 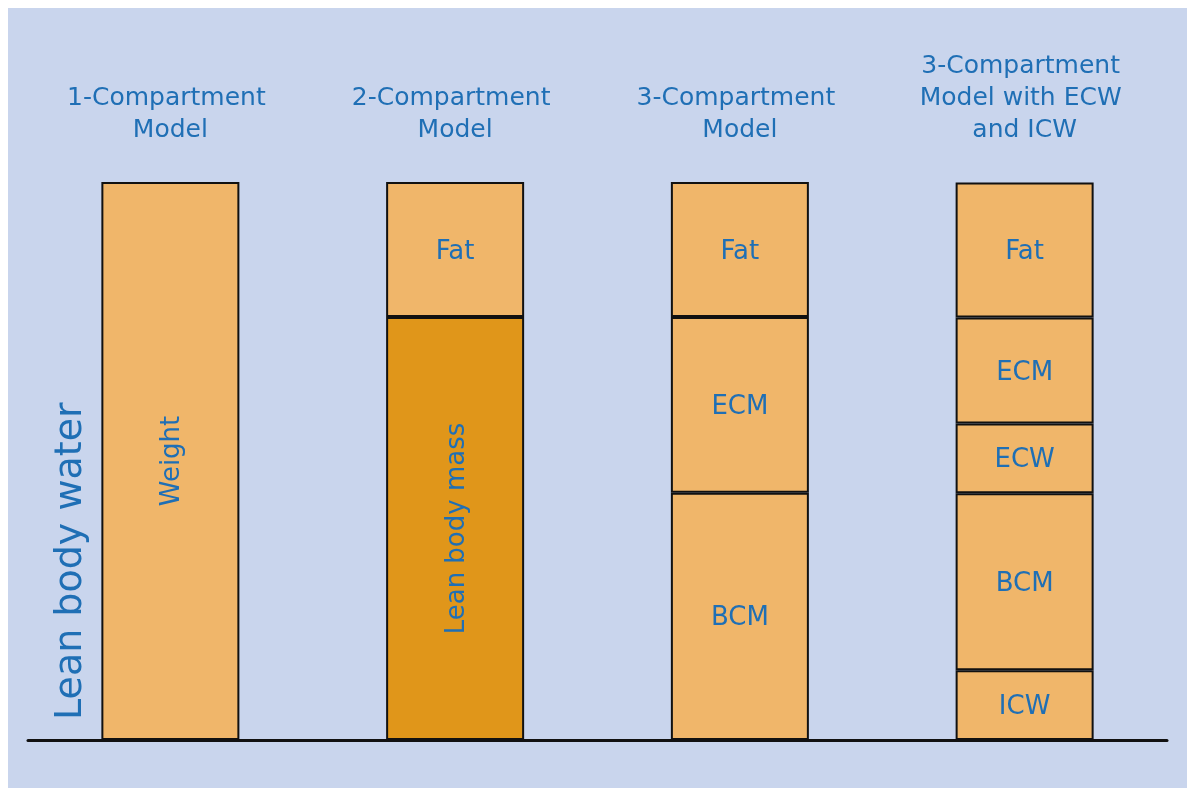 What do you see at coordinates (739, 616) in the screenshot?
I see `series-label: BCM` at bounding box center [739, 616].